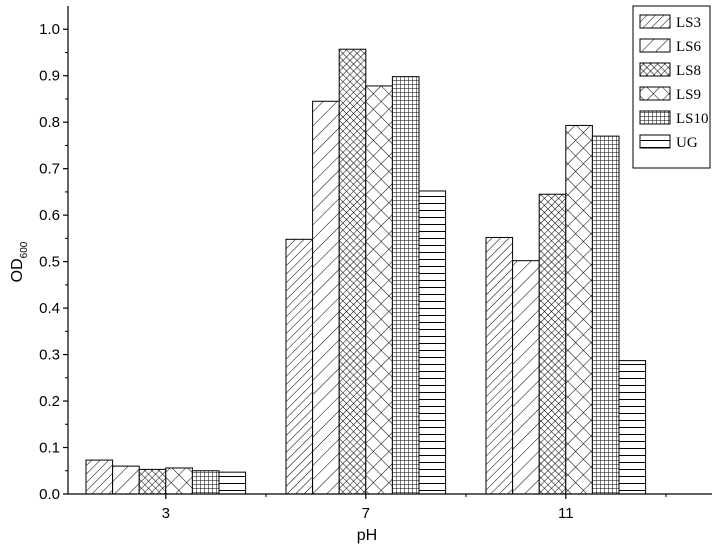 This screenshot has width=720, height=547. What do you see at coordinates (49, 308) in the screenshot?
I see `y-tick-label: 0.4` at bounding box center [49, 308].